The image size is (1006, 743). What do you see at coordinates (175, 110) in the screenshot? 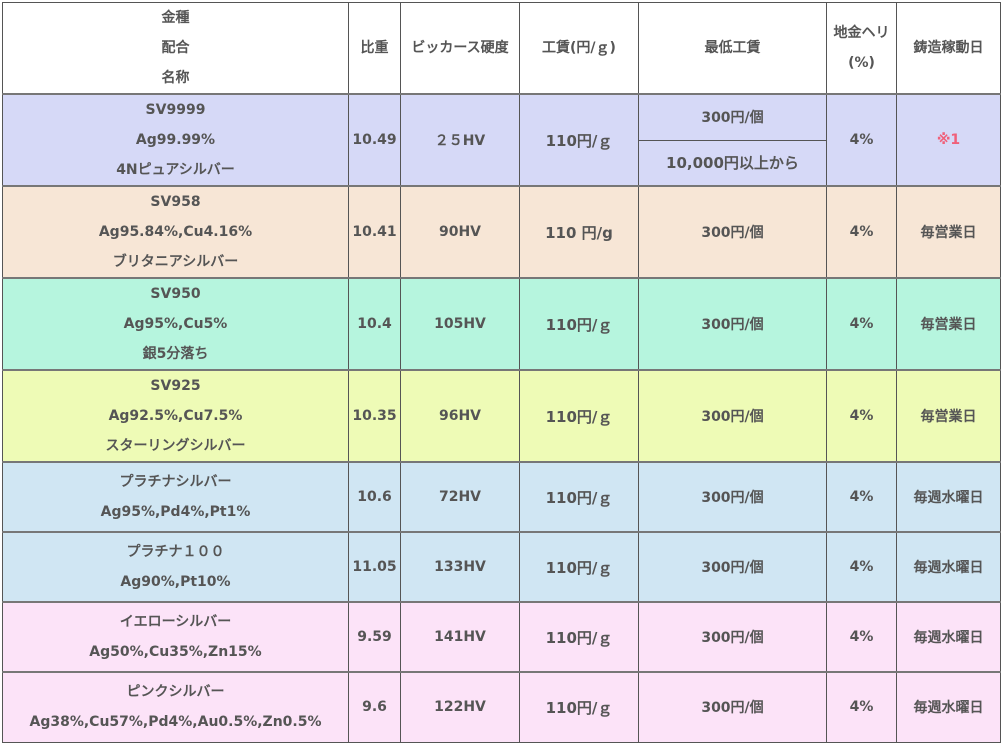
I see `text: SV9999` at bounding box center [175, 110].